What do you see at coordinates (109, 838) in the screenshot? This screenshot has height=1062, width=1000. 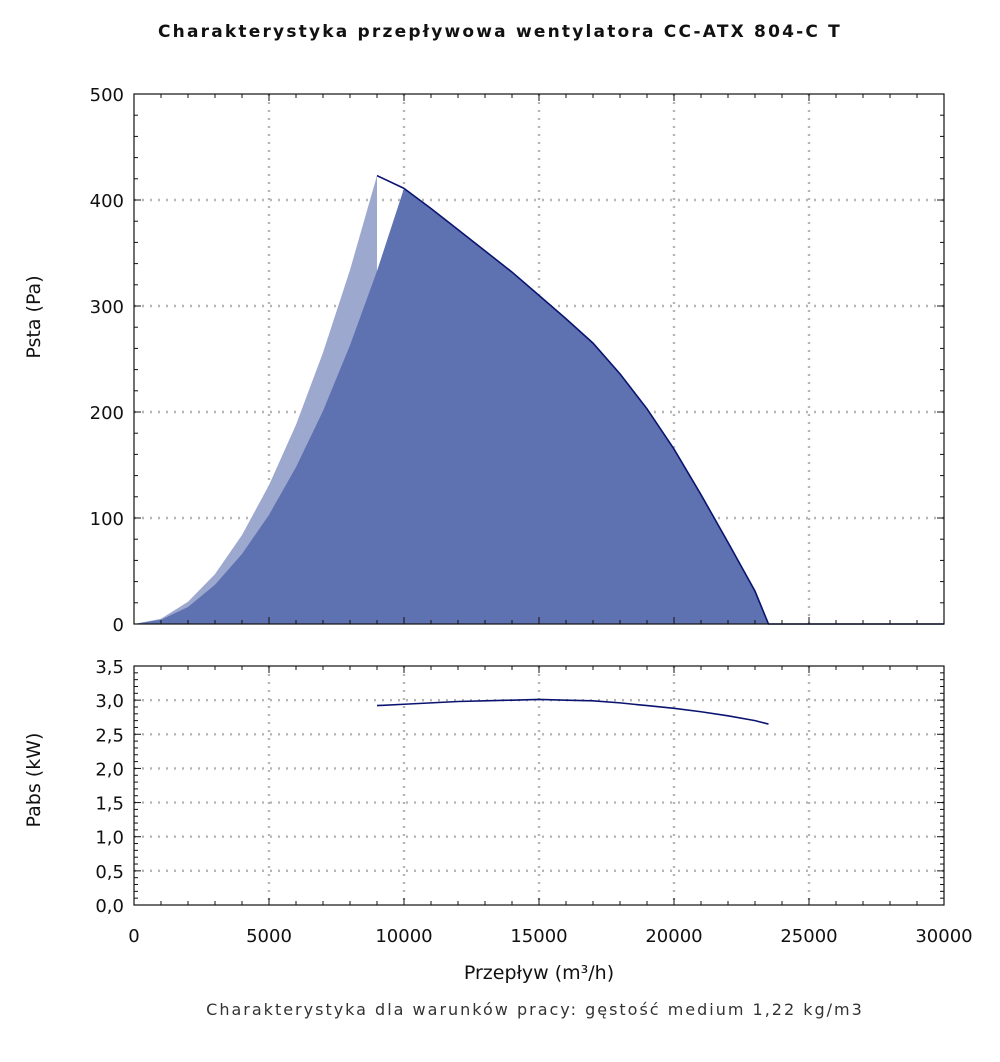 I see `lower-plot-y-tick-label: 1,0` at bounding box center [109, 838].